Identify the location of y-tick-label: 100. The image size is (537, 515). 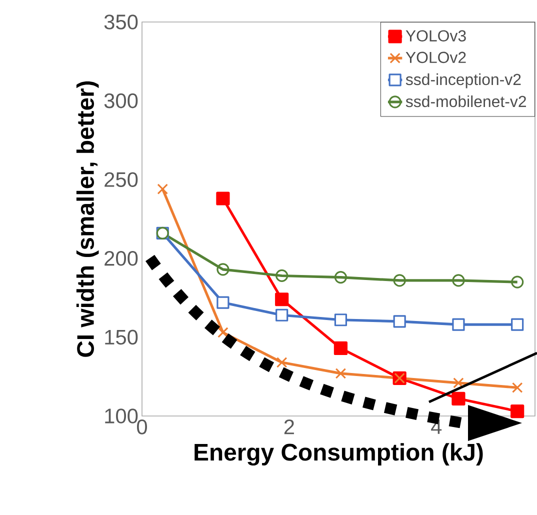
(121, 416).